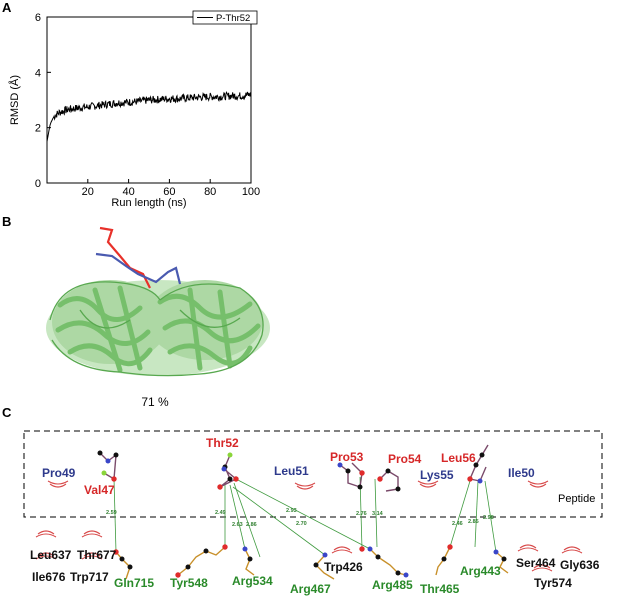 The height and width of the screenshot is (607, 617). What do you see at coordinates (14, 100) in the screenshot?
I see `y-axis-label: RMSD (Å)` at bounding box center [14, 100].